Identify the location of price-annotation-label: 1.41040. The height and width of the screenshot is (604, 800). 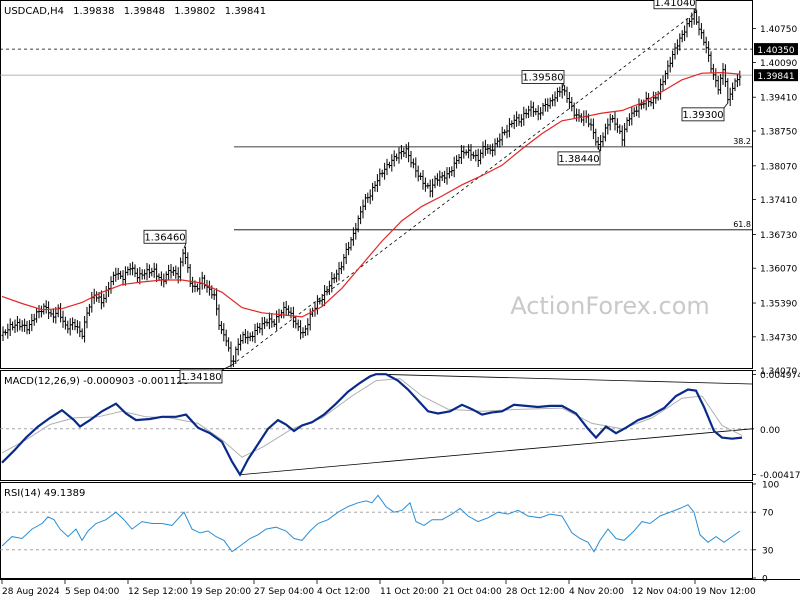
(674, 4).